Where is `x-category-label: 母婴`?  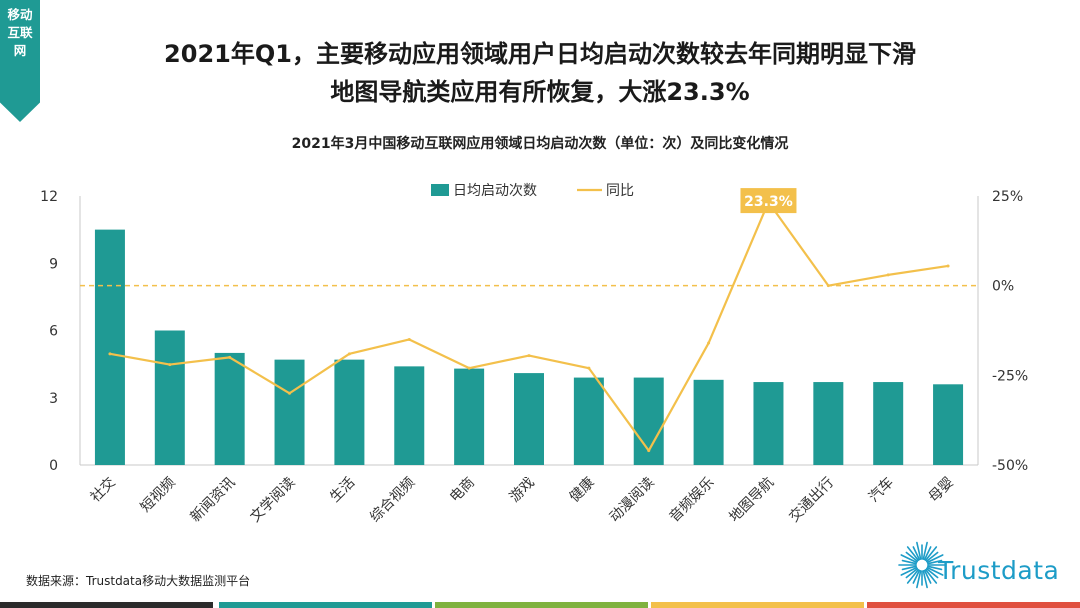
x-category-label: 母婴 is located at coordinates (941, 490).